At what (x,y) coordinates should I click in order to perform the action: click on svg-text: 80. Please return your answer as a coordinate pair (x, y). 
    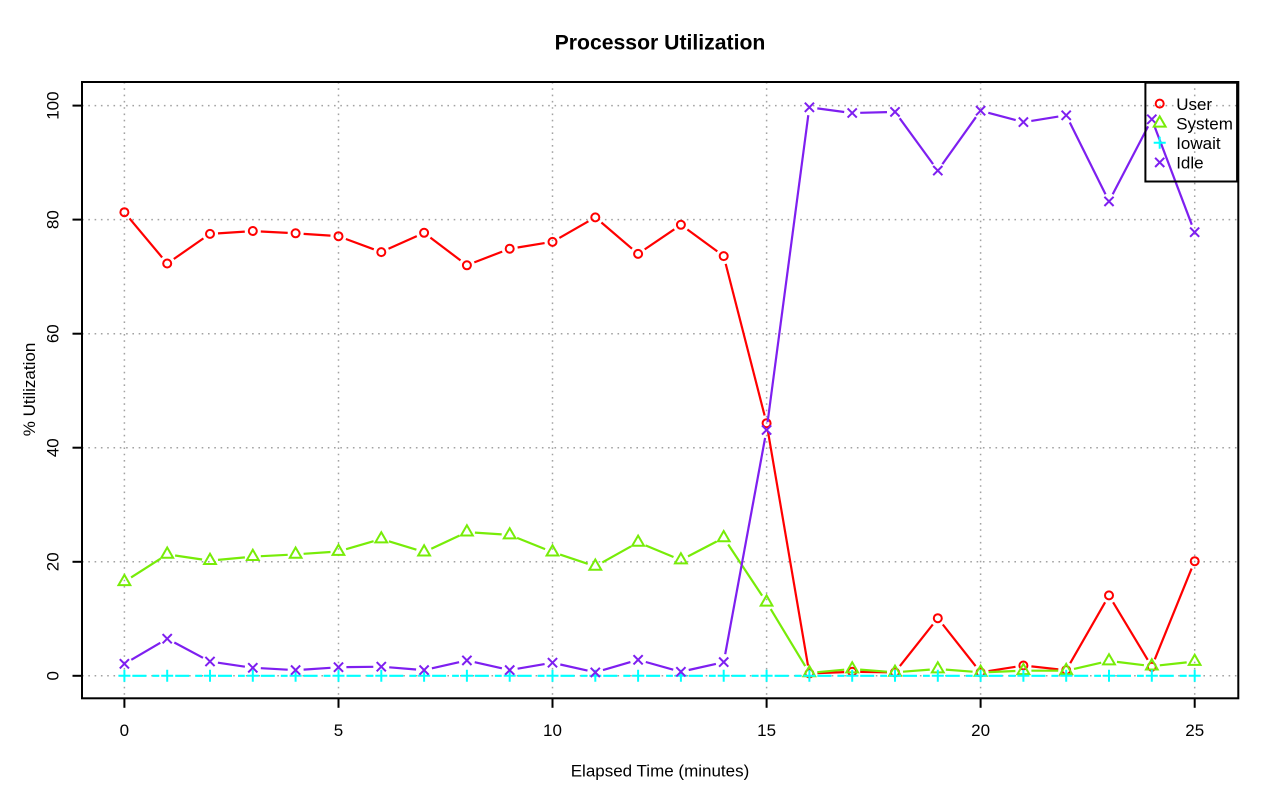
    Looking at the image, I should click on (53, 219).